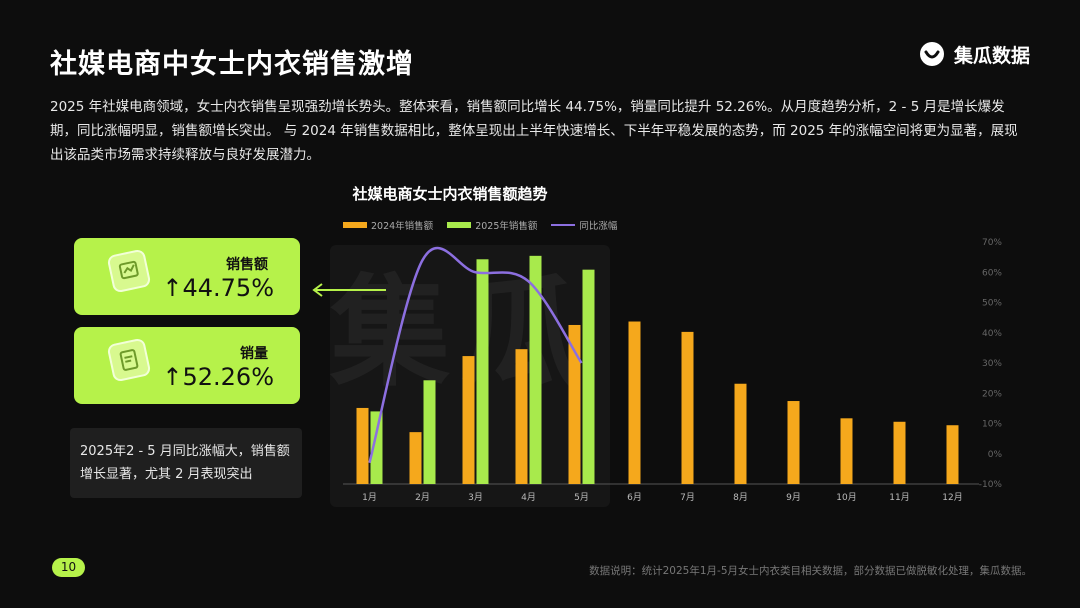 The height and width of the screenshot is (608, 1080). I want to click on kpi-card-sales-amount: 销售额 ↑44.75%, so click(187, 276).